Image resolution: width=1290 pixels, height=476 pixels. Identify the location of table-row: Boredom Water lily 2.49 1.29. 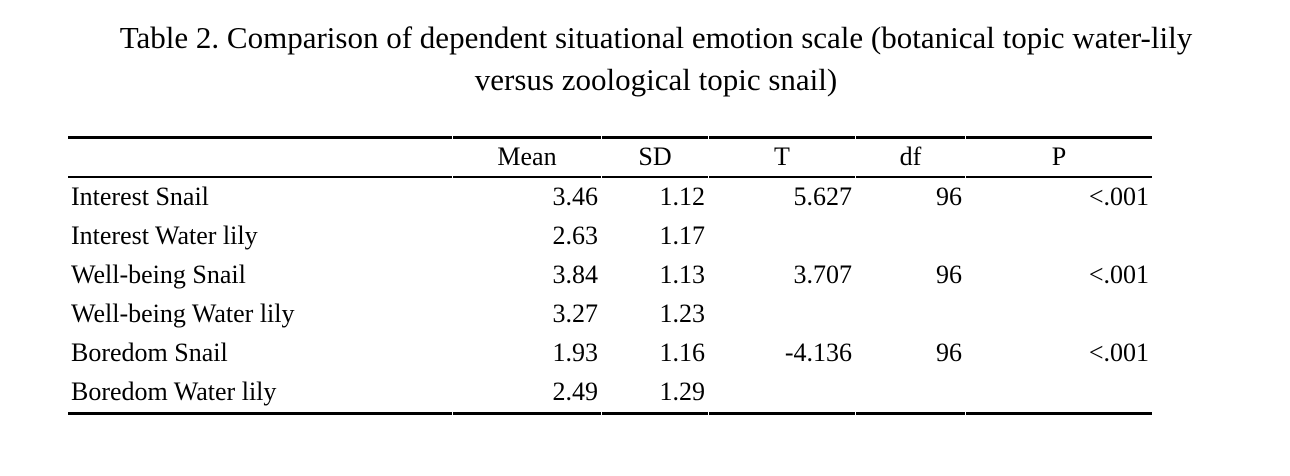
(610, 394).